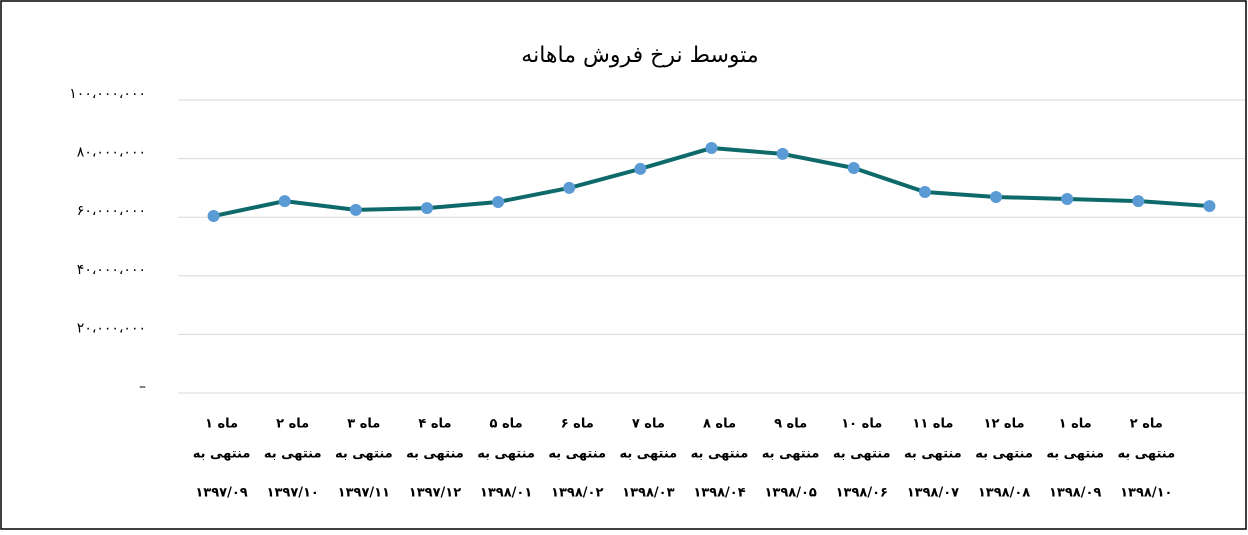 The height and width of the screenshot is (535, 1248). What do you see at coordinates (1075, 493) in the screenshot?
I see `x-tick-label: ۱۳۹۸/۰۹` at bounding box center [1075, 493].